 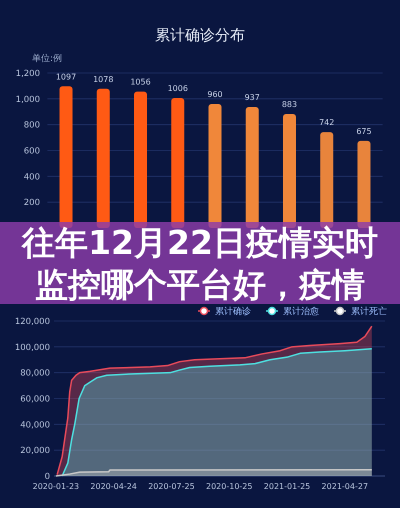 What do you see at coordinates (32, 177) in the screenshot?
I see `y-tick-label: 400` at bounding box center [32, 177].